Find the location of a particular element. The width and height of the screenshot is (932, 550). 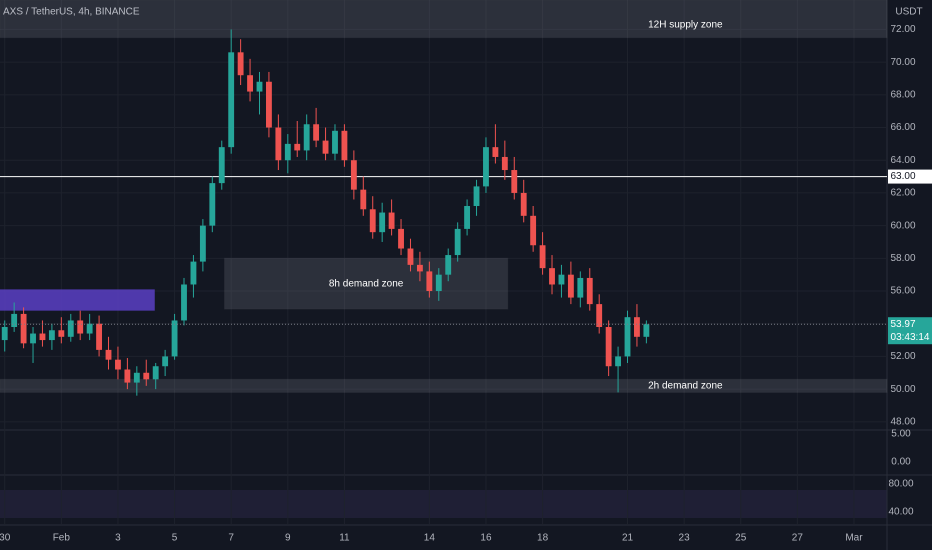

macd-tick: 5.00 is located at coordinates (901, 434).